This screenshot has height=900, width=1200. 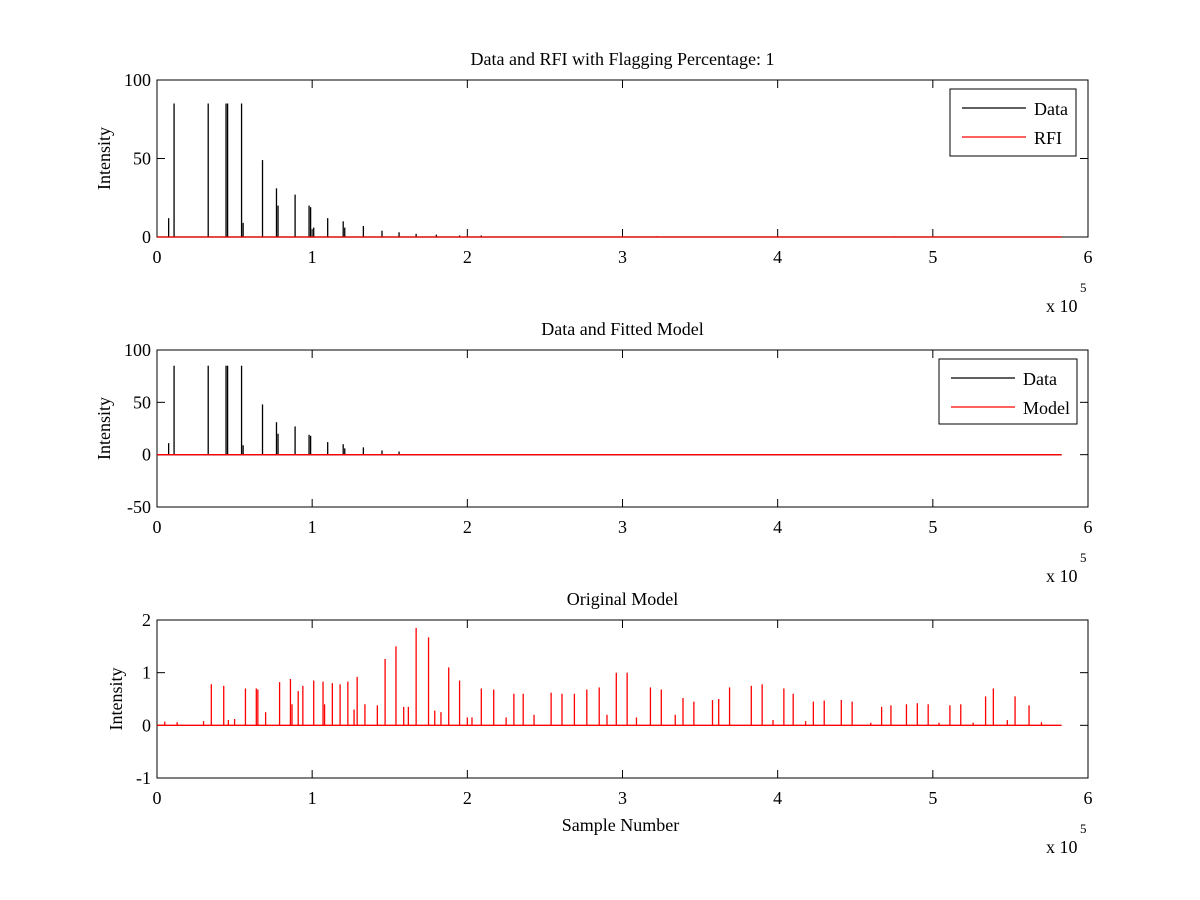 I want to click on legend: Data RFI, so click(x=1013, y=122).